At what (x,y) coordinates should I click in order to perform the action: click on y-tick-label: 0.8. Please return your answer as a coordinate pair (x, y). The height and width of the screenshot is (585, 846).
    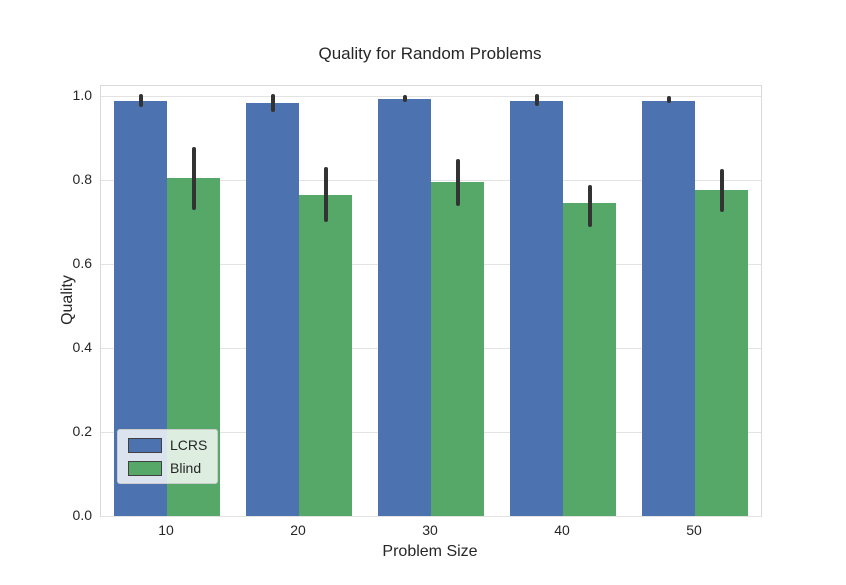
    Looking at the image, I should click on (82, 179).